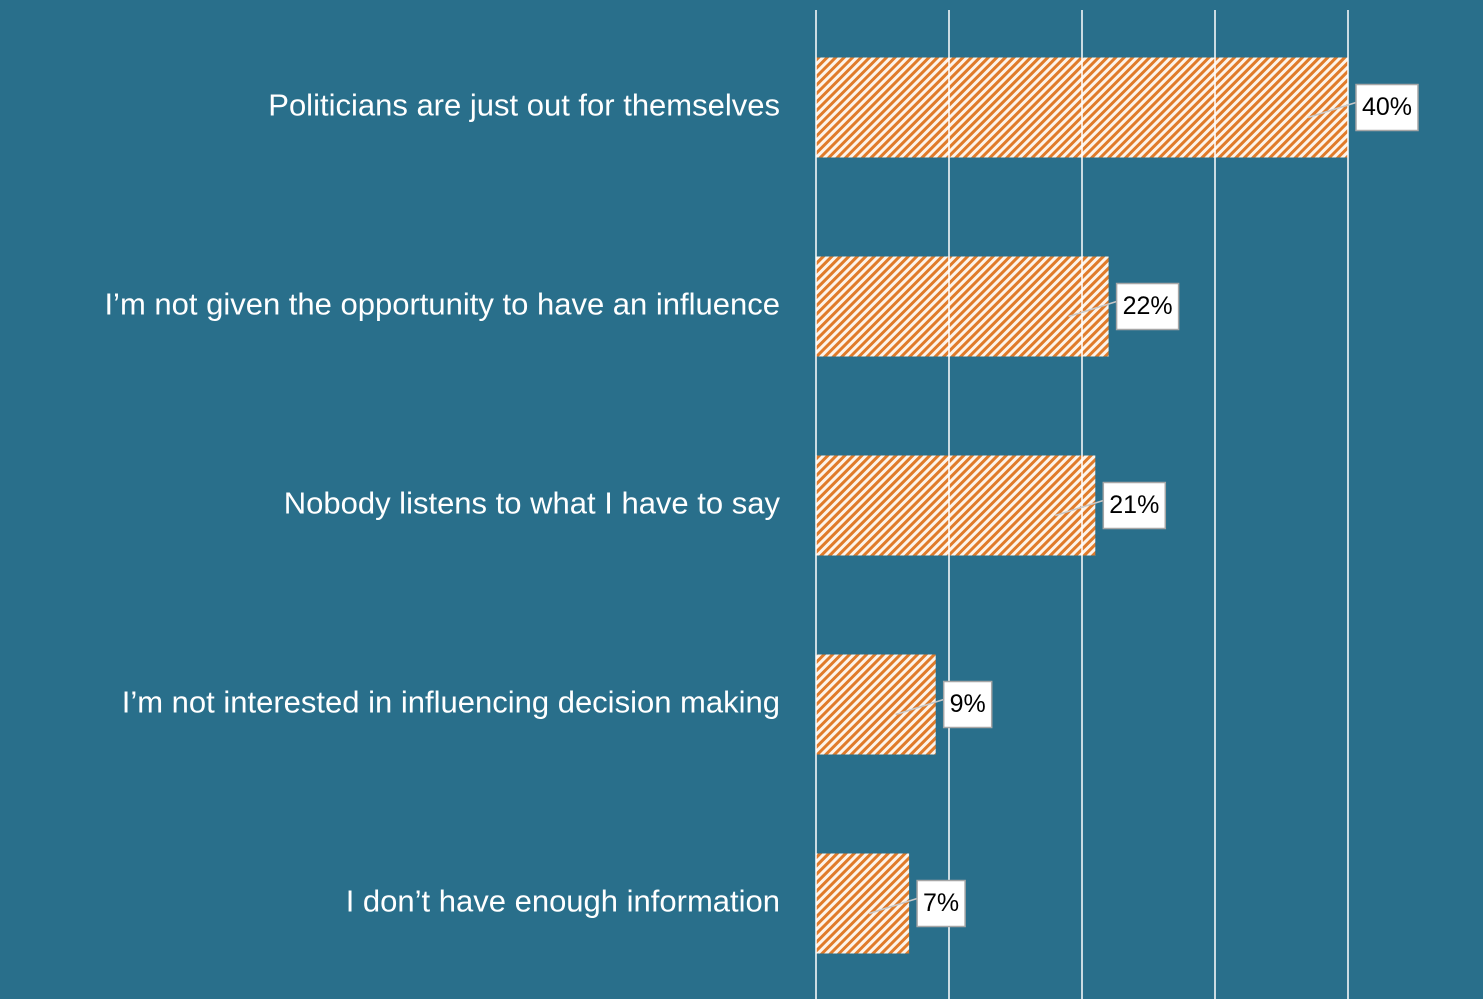  I want to click on value-label: 21%, so click(1134, 505).